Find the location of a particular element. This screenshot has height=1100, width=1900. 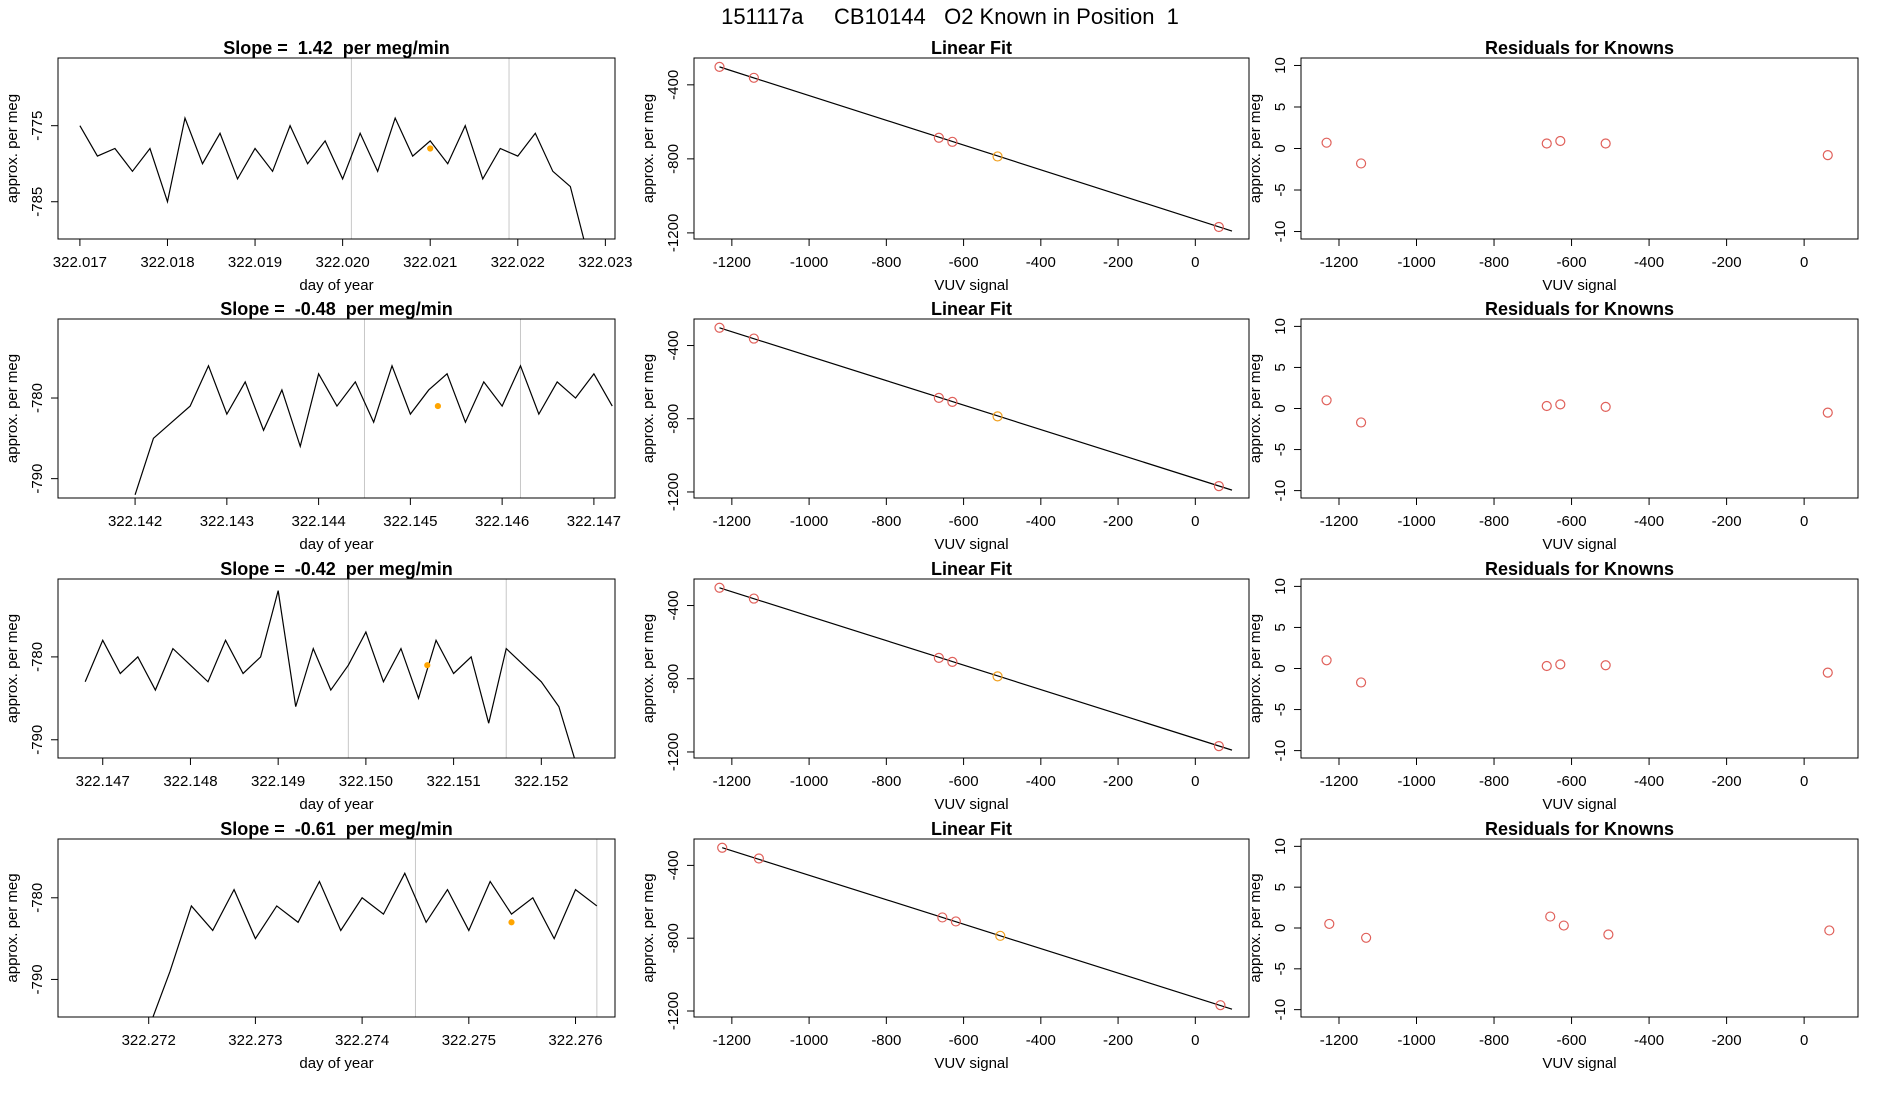

panel-title: Slope = 1.42 per meg/min is located at coordinates (336, 48).